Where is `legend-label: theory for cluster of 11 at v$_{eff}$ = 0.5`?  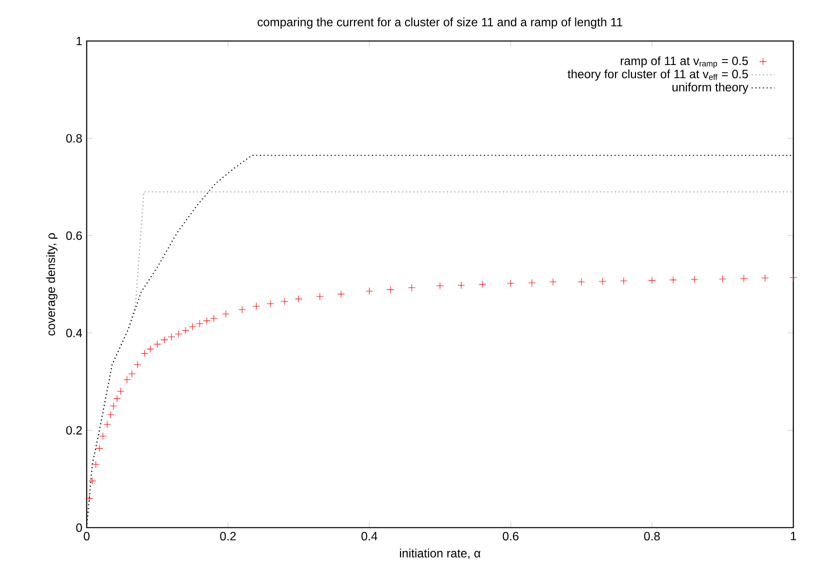
legend-label: theory for cluster of 11 at v$_{eff}$ = 0.5 is located at coordinates (658, 75).